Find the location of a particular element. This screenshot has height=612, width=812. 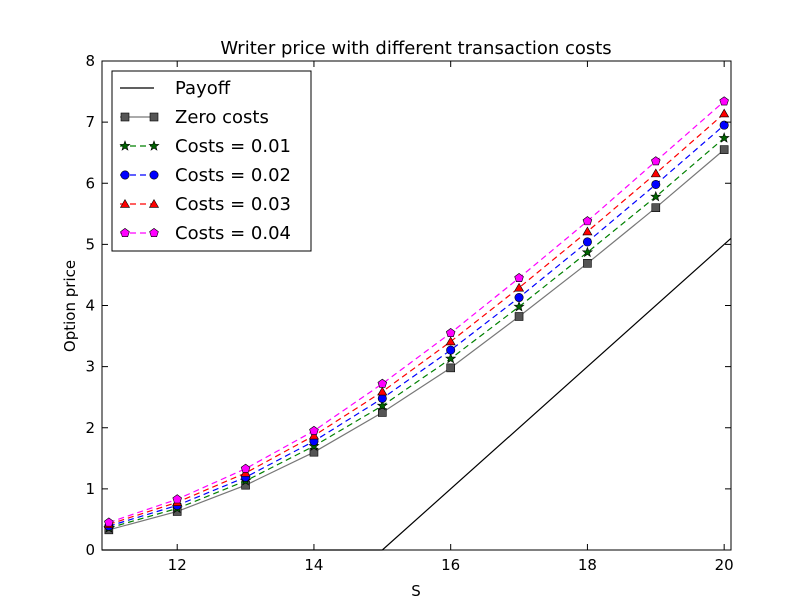

legend-label: Payoff is located at coordinates (203, 88).